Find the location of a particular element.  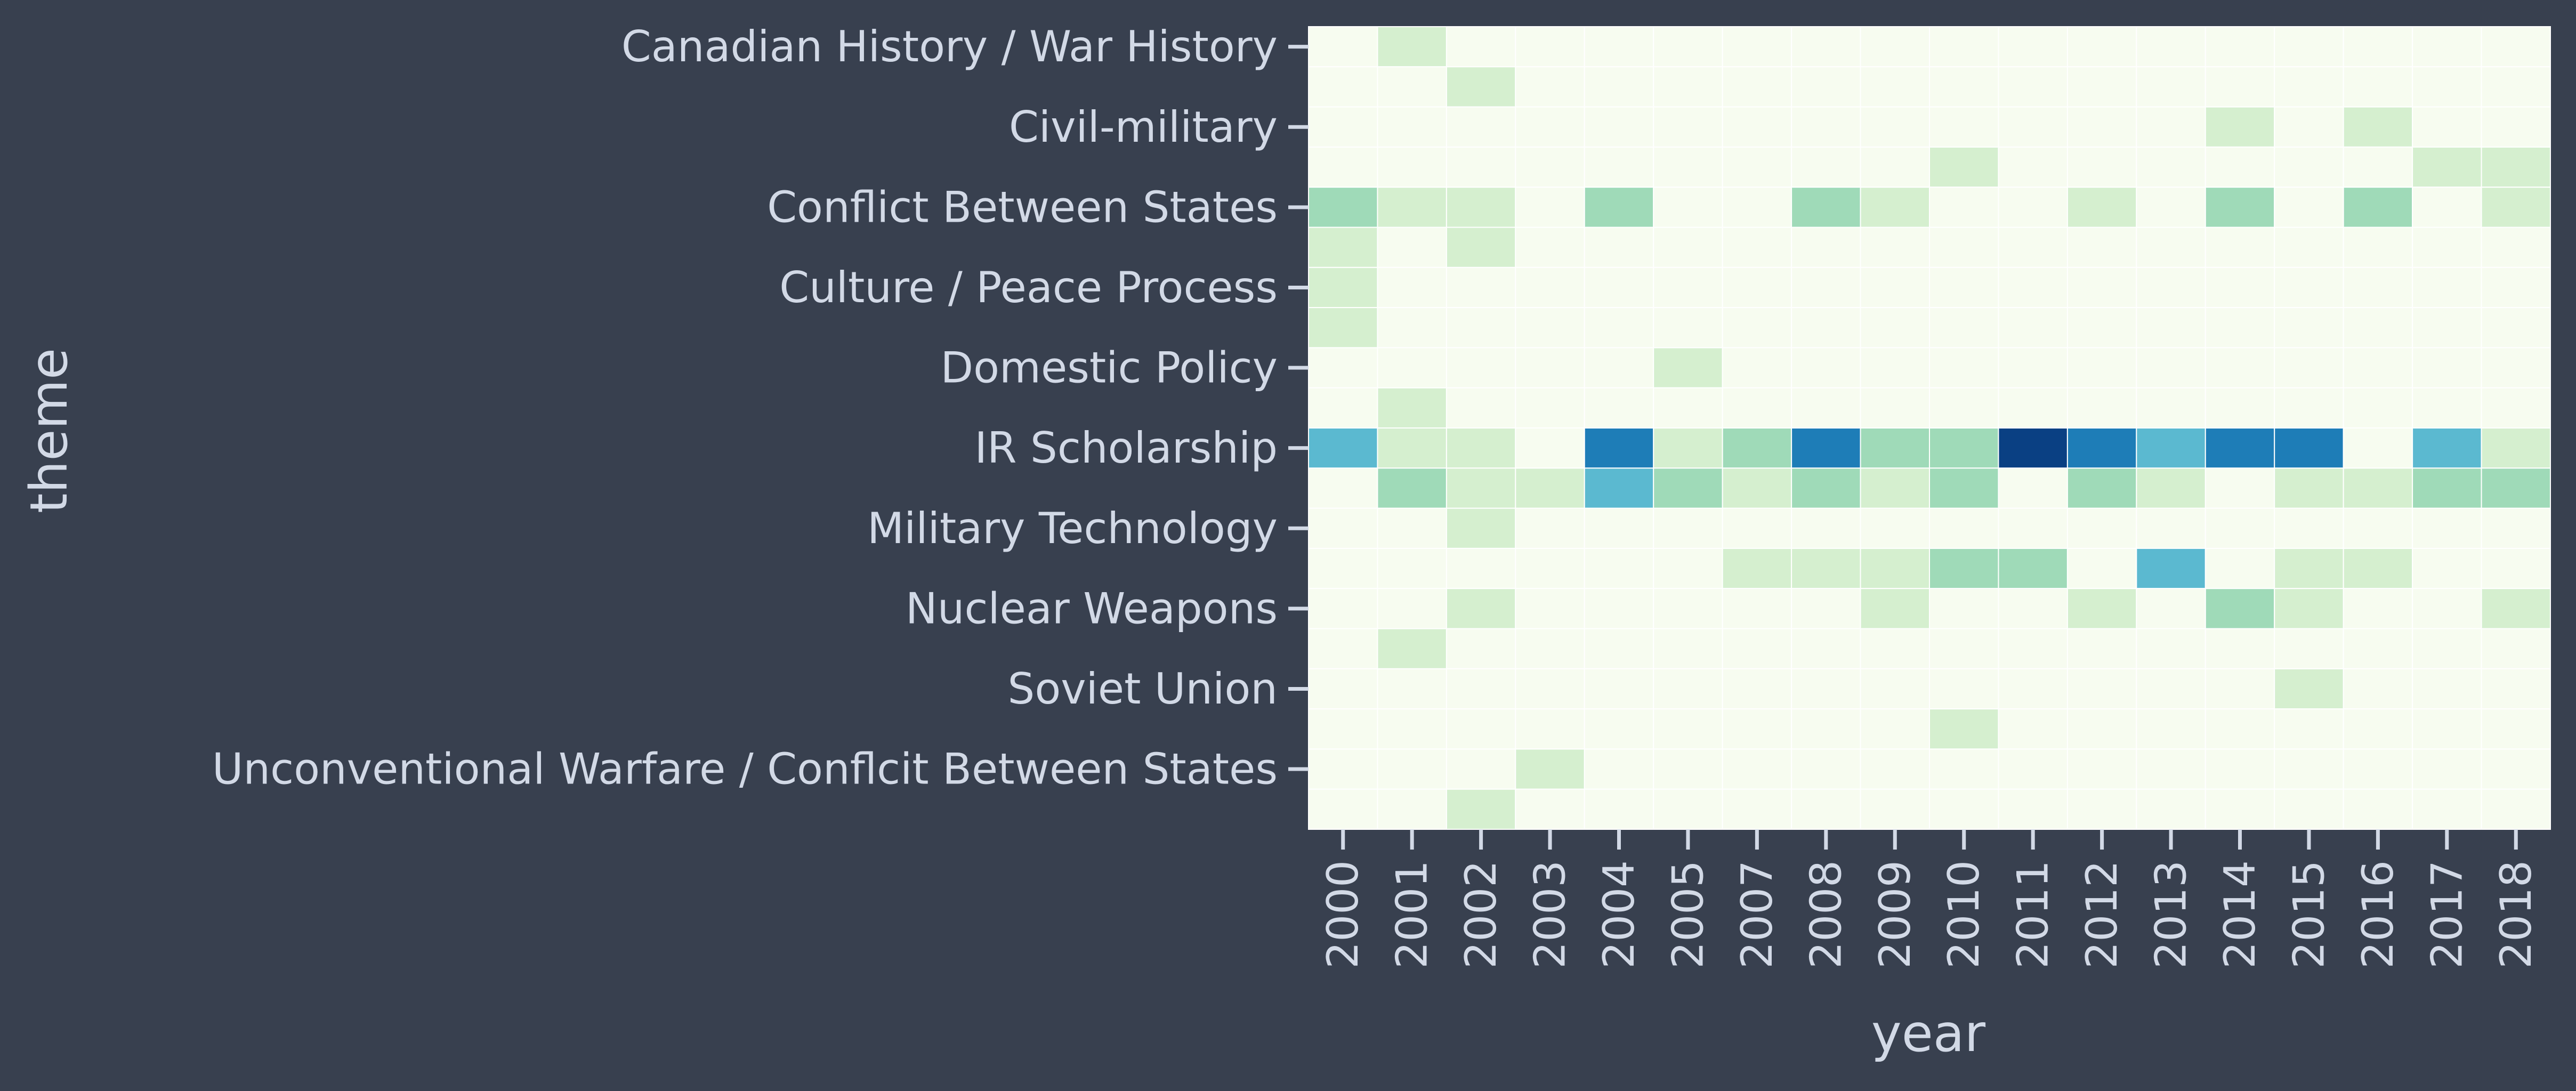

y-tick-label: Culture / Peace Process is located at coordinates (1029, 287).